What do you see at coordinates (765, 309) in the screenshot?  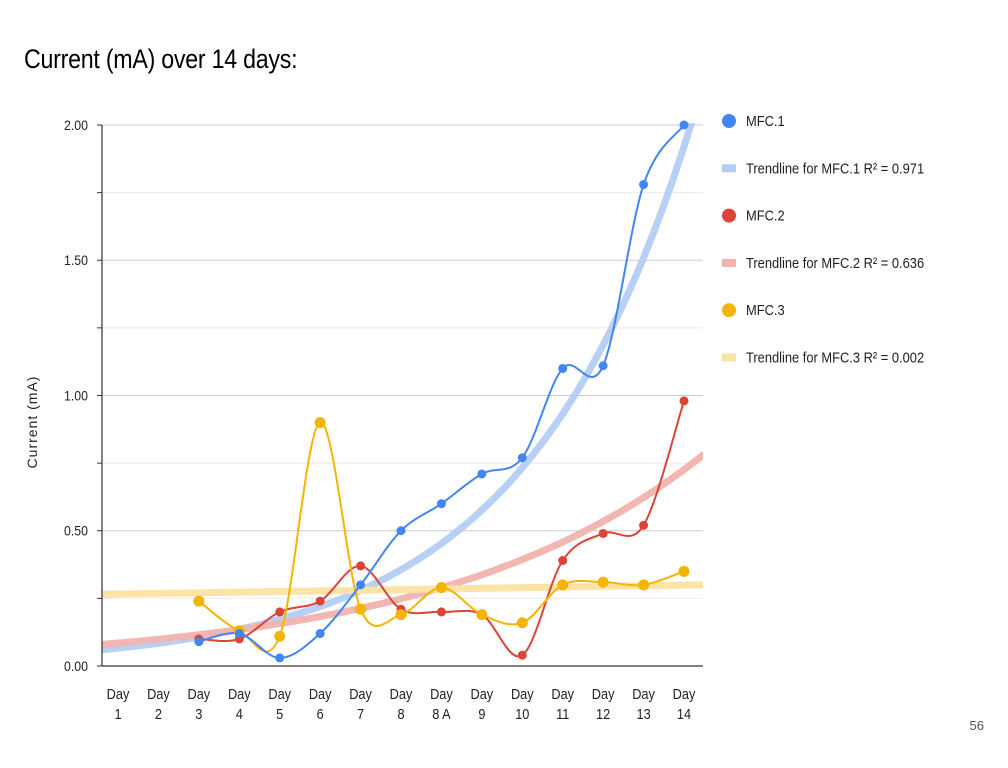 I see `legend-label: MFC.3` at bounding box center [765, 309].